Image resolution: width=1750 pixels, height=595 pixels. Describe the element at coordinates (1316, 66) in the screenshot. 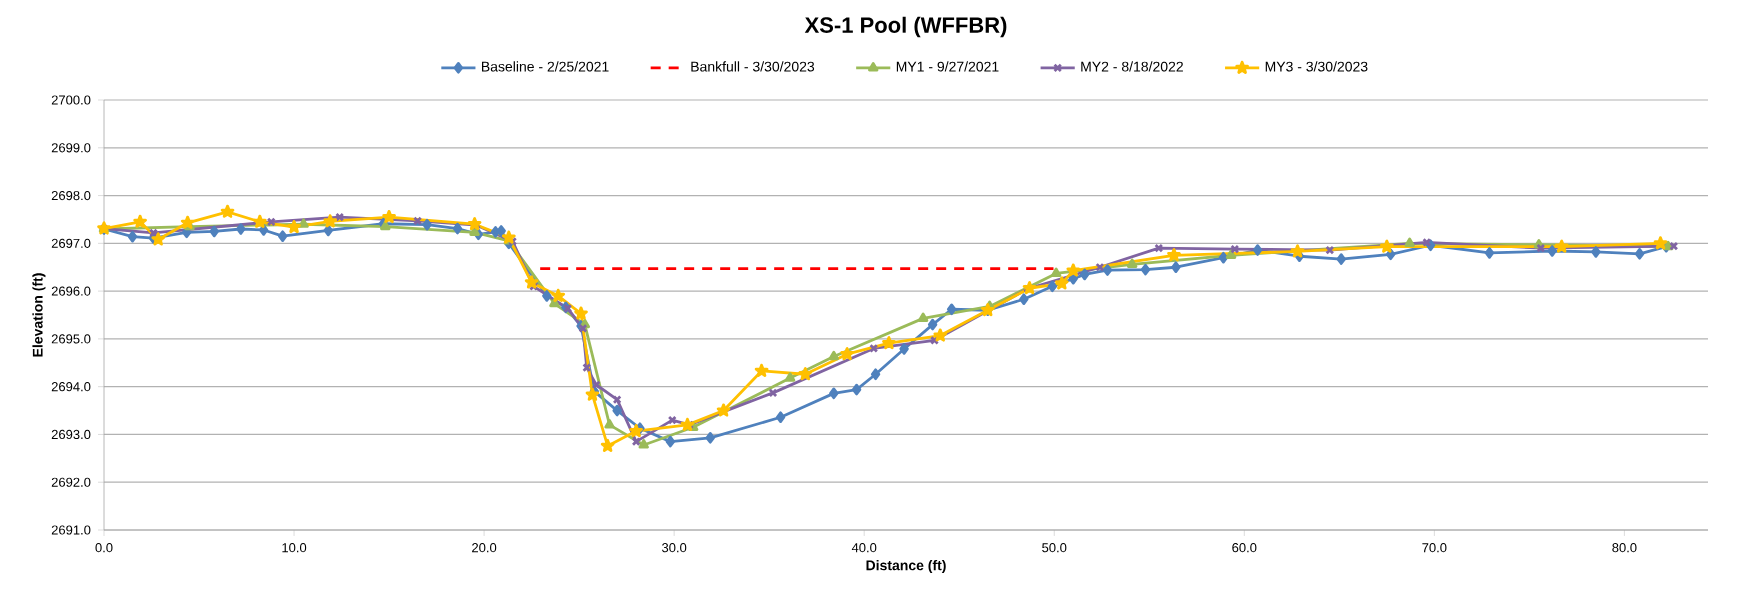

I see `legend-label: MY3 - 3/30/2023` at that location.